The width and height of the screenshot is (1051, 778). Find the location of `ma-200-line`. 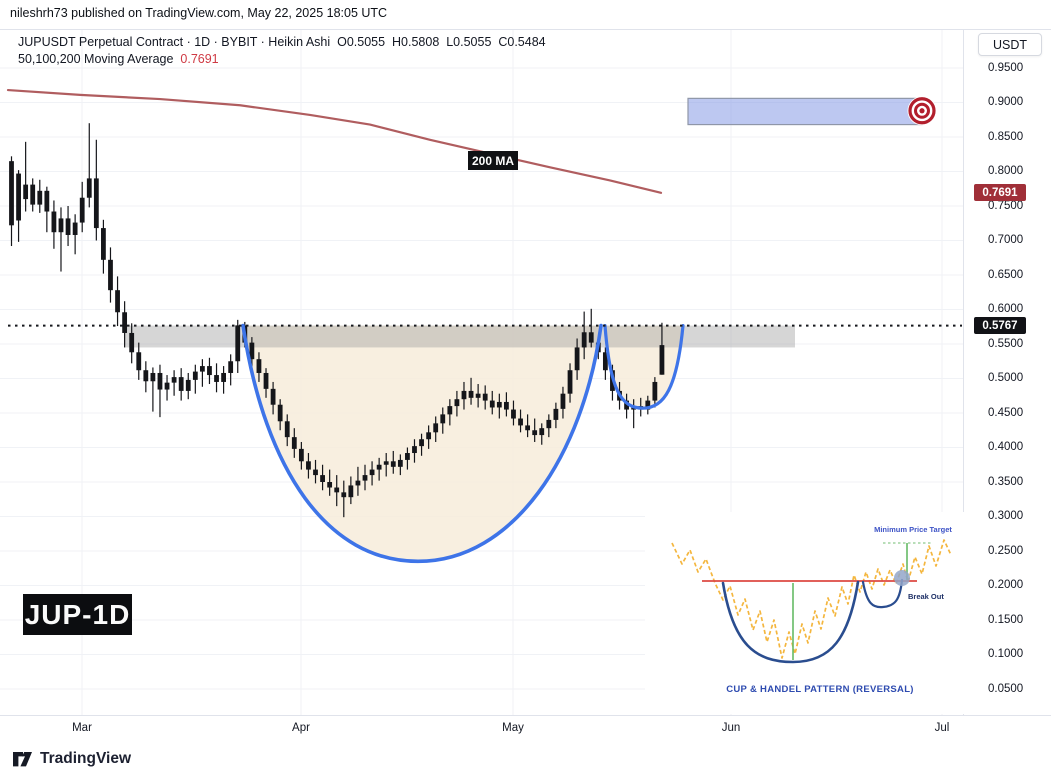

ma-200-line is located at coordinates (334, 141).